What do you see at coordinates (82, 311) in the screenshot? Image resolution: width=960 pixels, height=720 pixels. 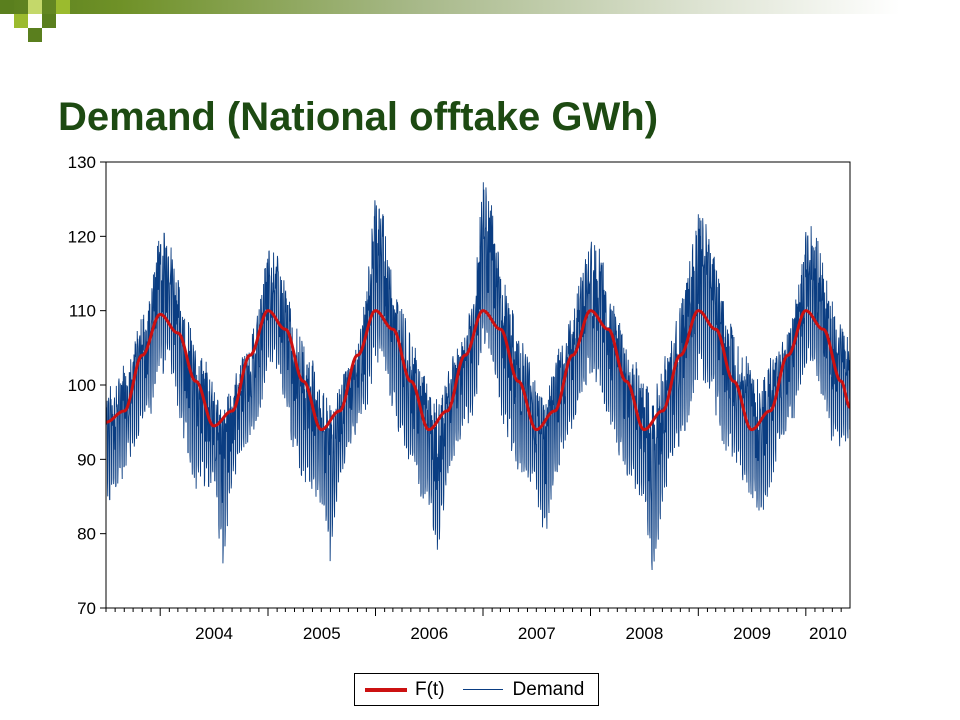 I see `y-tick-label: 110` at bounding box center [82, 311].